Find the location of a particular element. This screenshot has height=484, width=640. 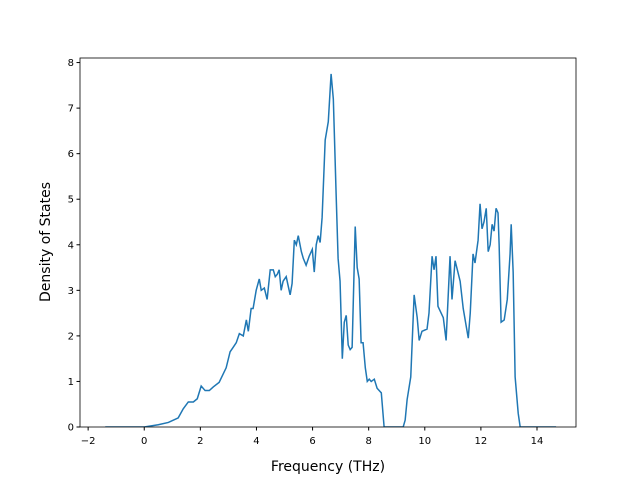

x-tick-label: 4 is located at coordinates (256, 441).